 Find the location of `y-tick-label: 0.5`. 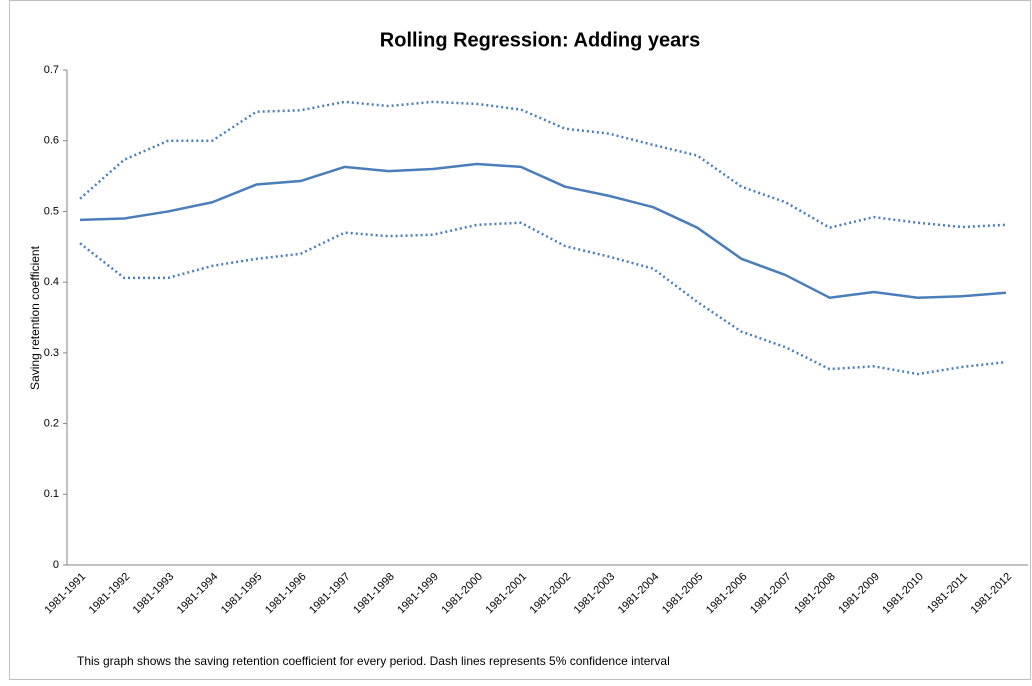

y-tick-label: 0.5 is located at coordinates (51, 211).